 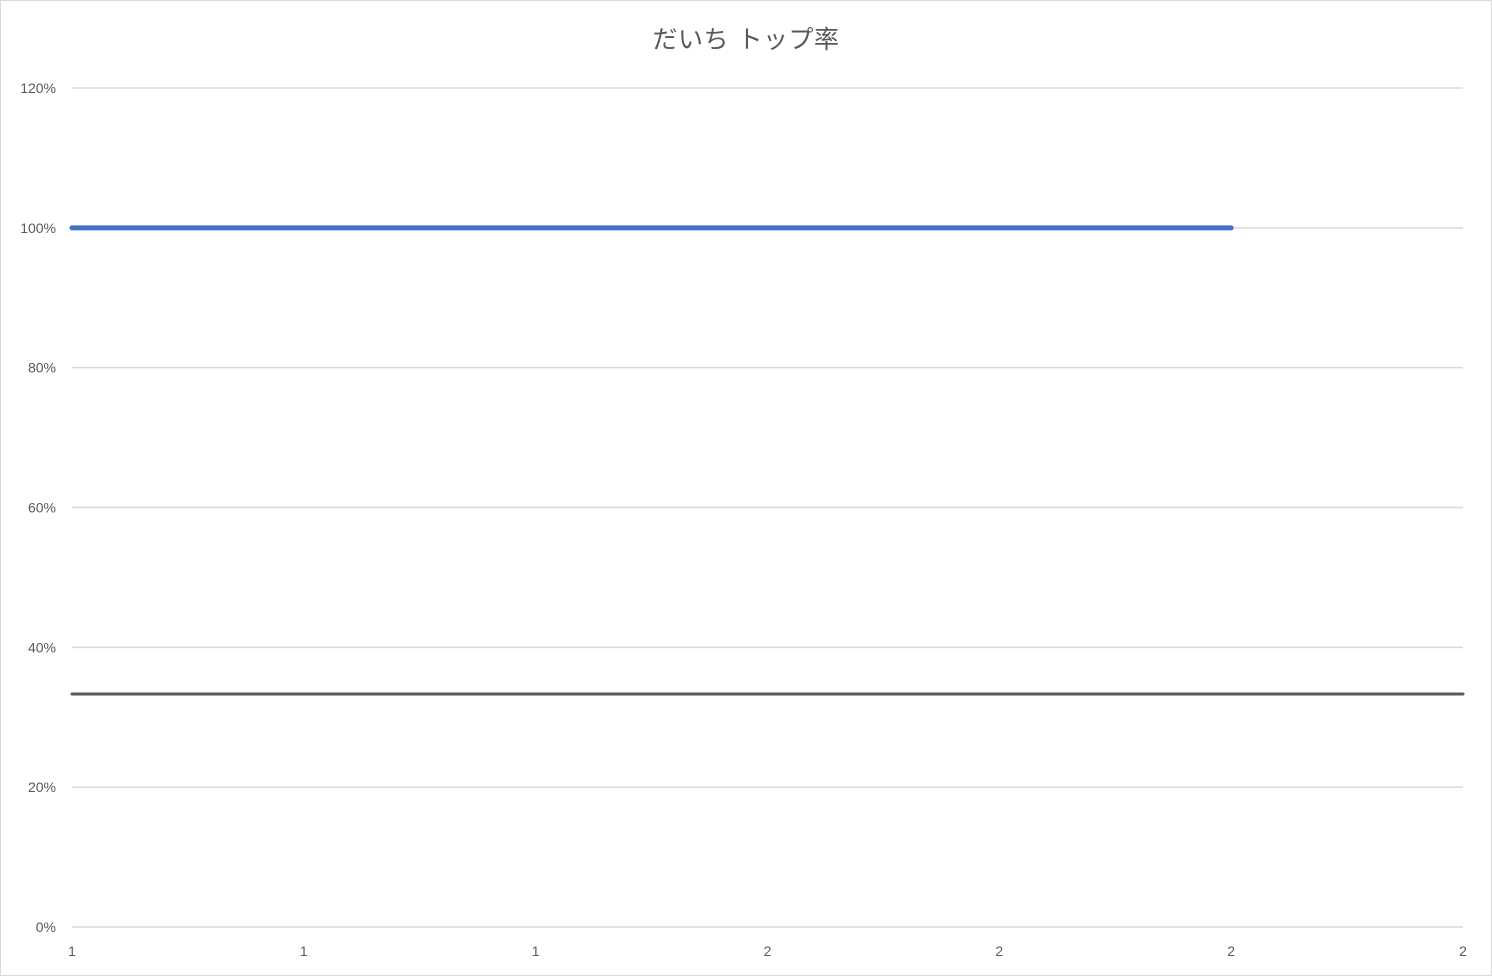 I want to click on y-tick-label-5: 100%, so click(x=38, y=228).